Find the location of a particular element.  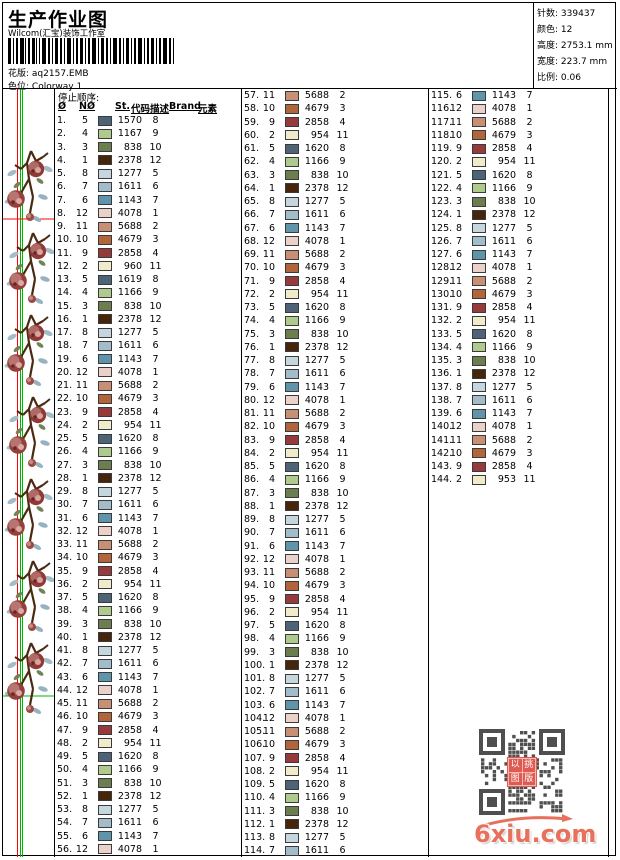

table-row: 24. 2 954 11 is located at coordinates (147, 425).